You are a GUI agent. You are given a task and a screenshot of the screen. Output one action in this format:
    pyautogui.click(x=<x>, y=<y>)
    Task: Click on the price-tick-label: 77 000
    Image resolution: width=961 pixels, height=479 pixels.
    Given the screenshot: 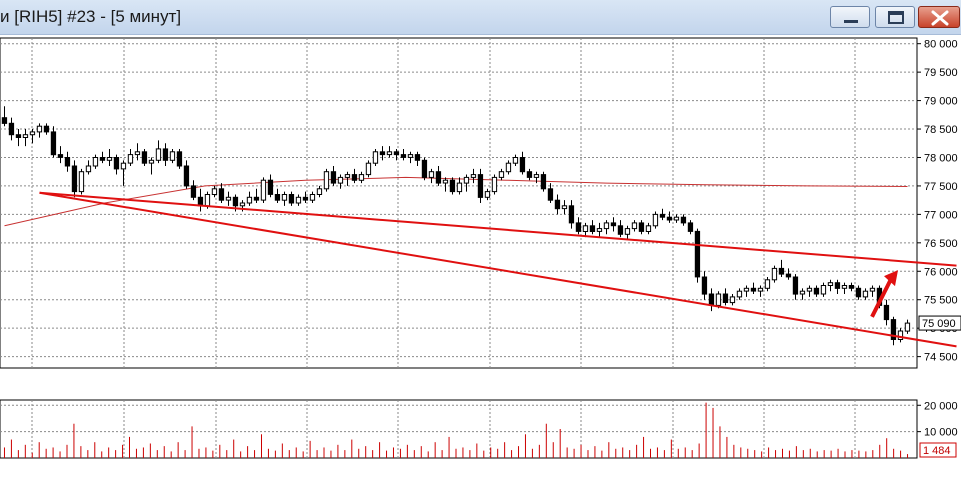 What is the action you would take?
    pyautogui.click(x=941, y=215)
    